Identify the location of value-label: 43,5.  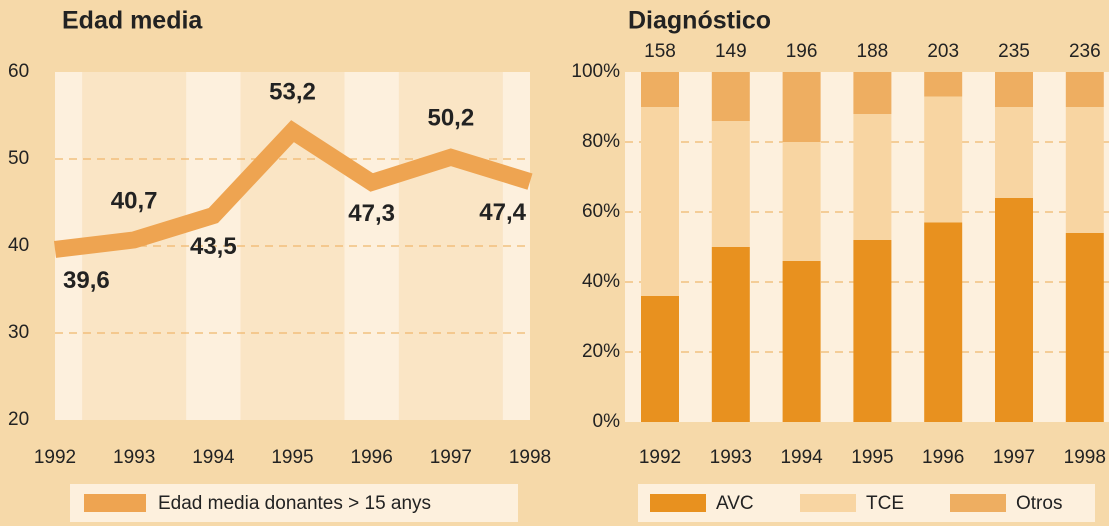
(213, 246).